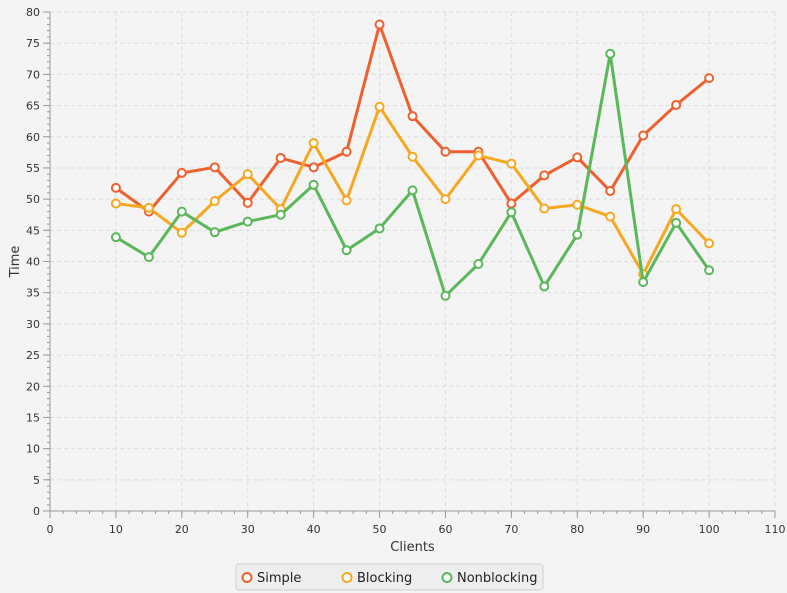 The height and width of the screenshot is (593, 787). Describe the element at coordinates (36, 480) in the screenshot. I see `y-tick-label: 5` at that location.